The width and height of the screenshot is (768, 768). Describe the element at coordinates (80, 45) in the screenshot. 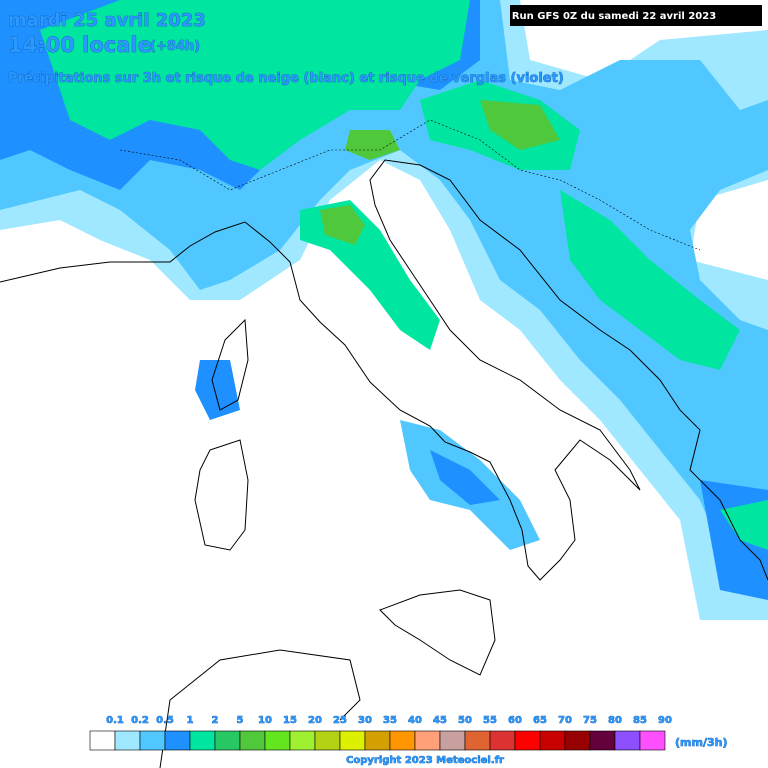

I see `time-label: 14:00 locale` at that location.